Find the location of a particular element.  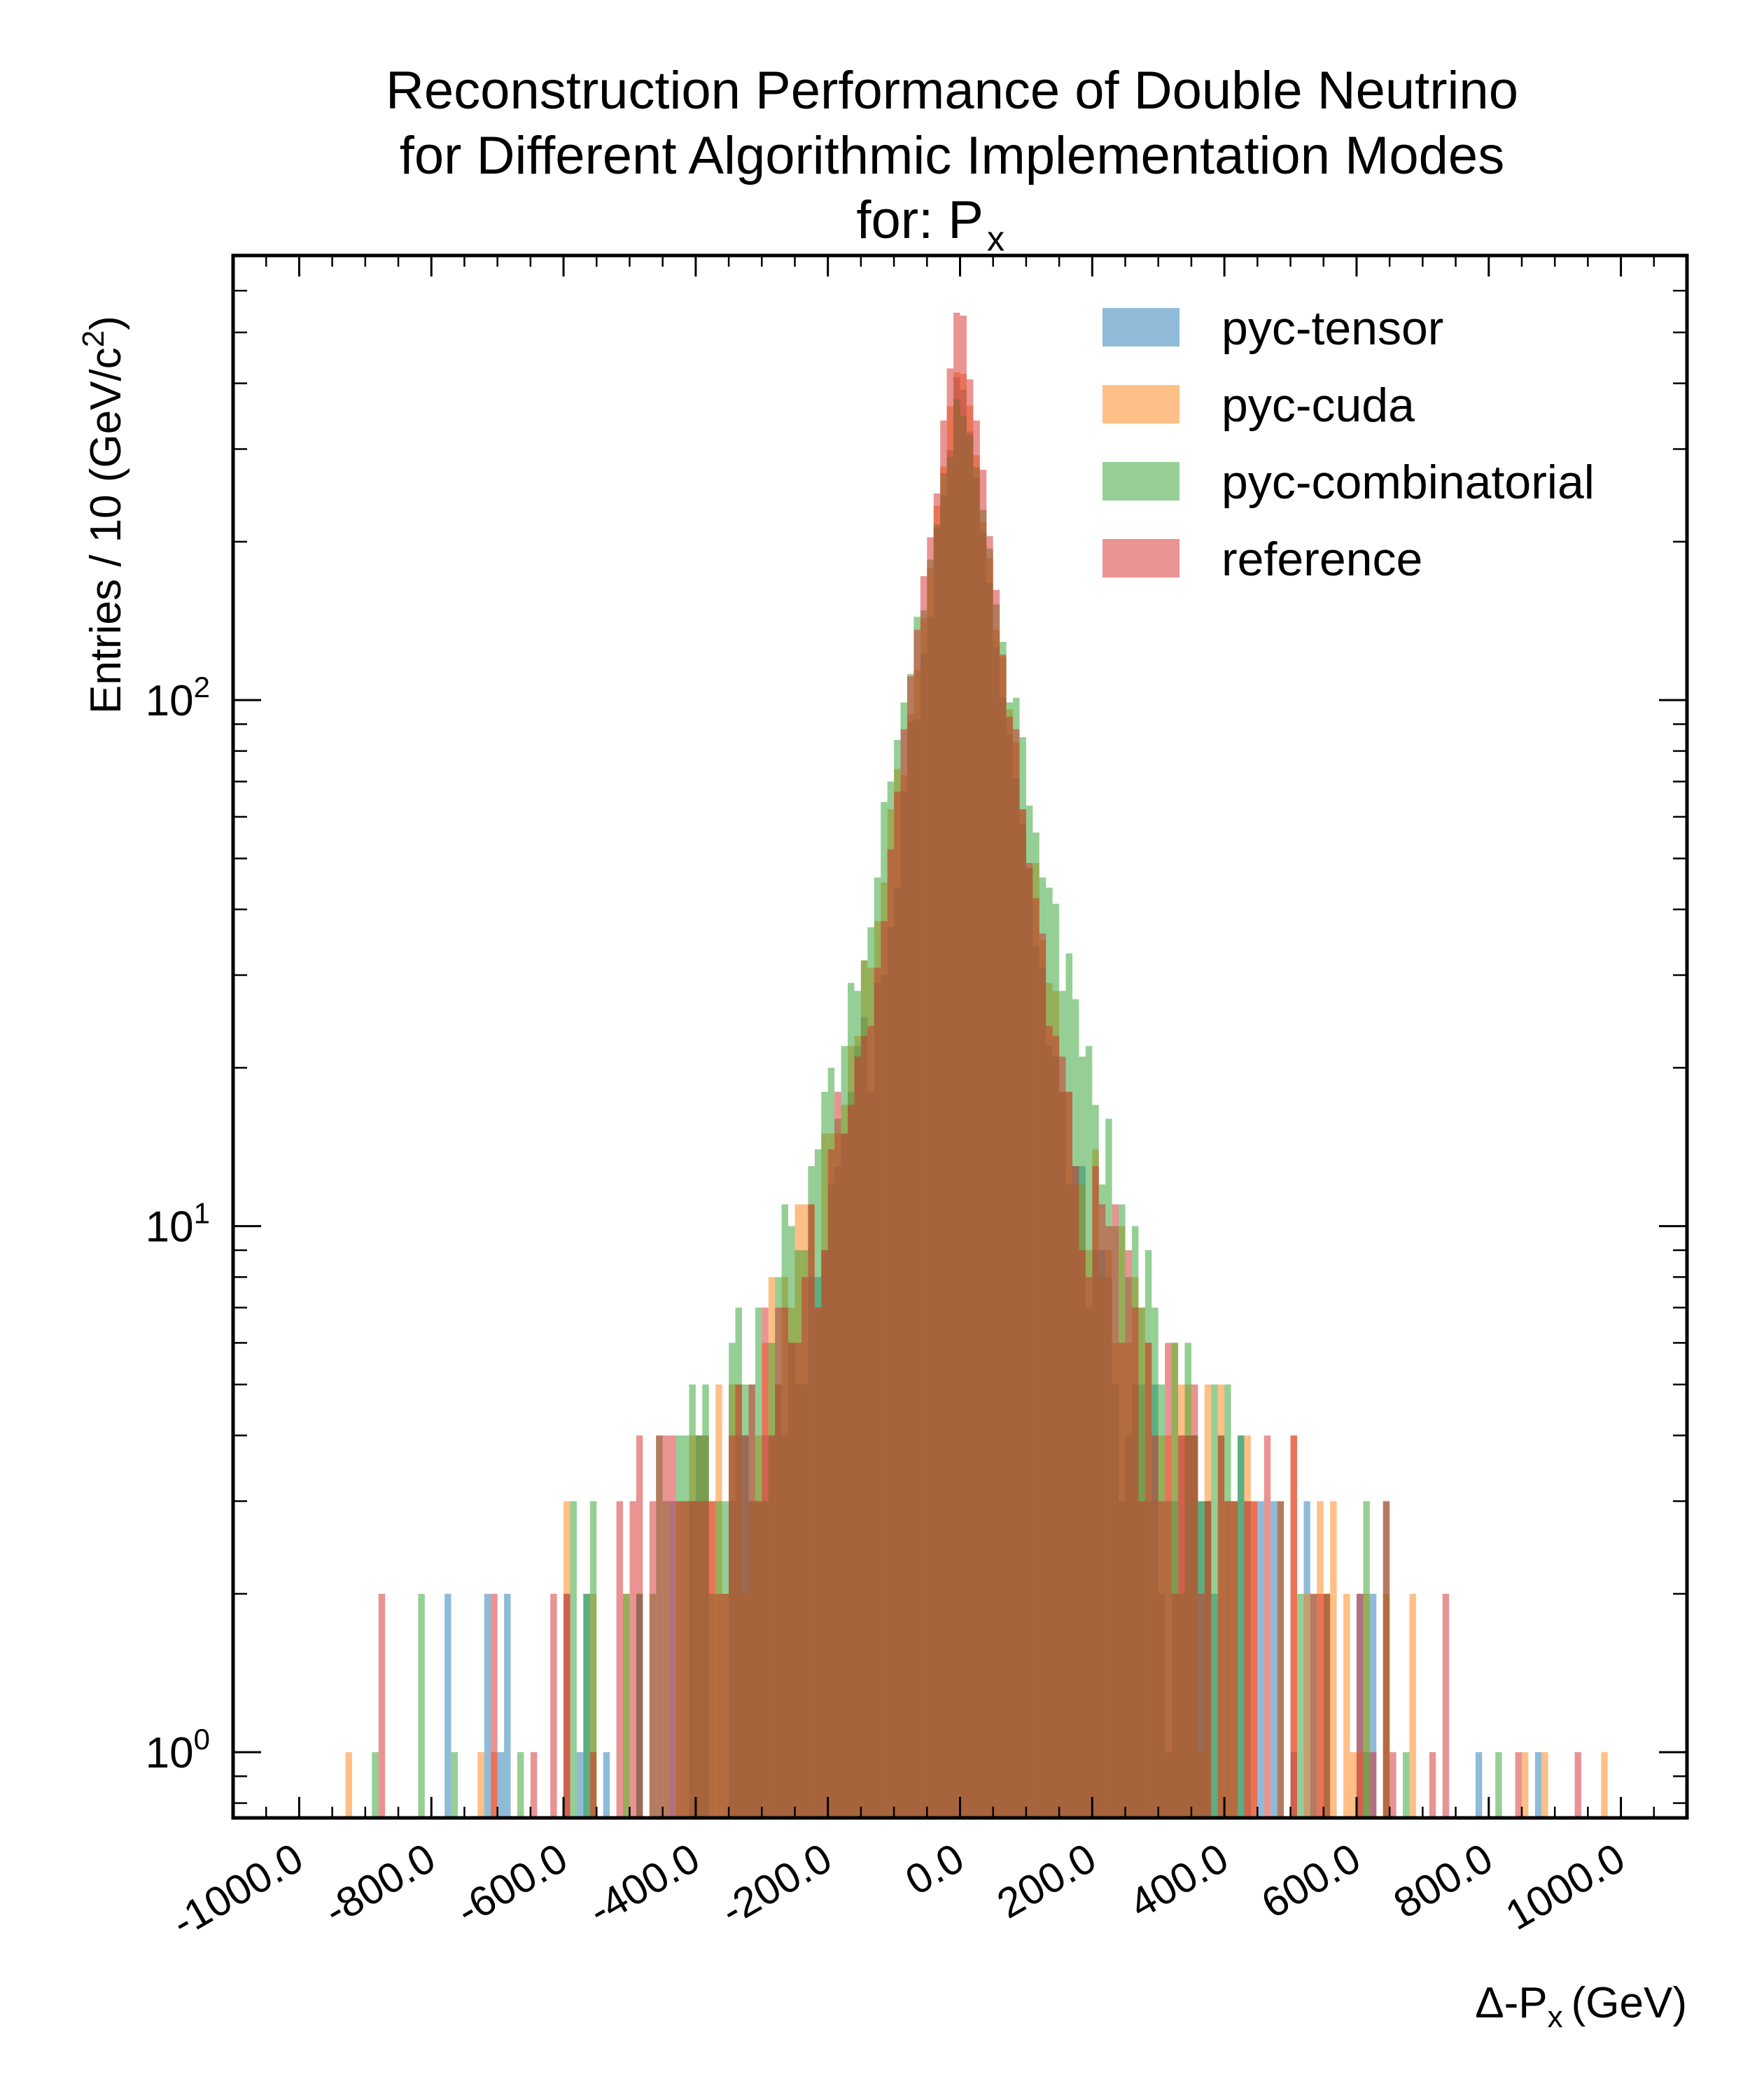

y-tick-label: 10⁰ is located at coordinates (178, 1750).